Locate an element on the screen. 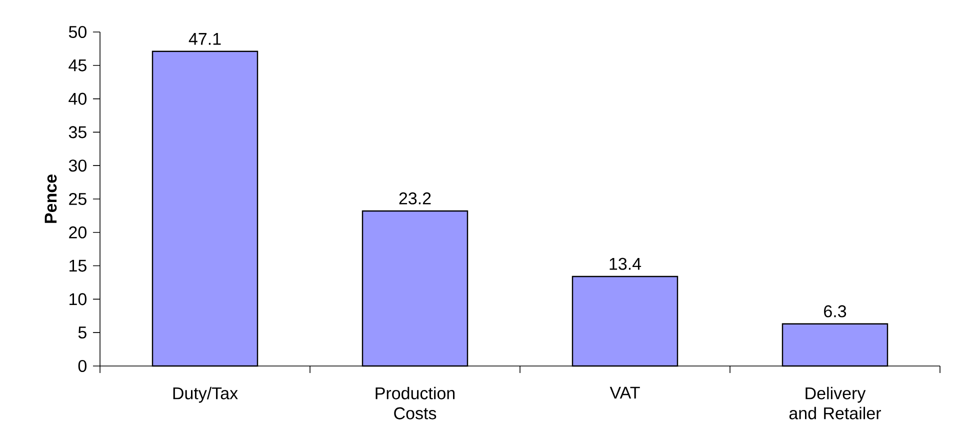  data-label: 47.1 is located at coordinates (204, 39).